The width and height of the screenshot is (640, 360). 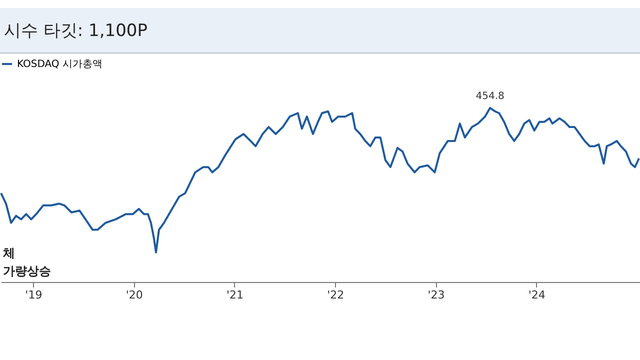 What do you see at coordinates (537, 295) in the screenshot?
I see `x-tick-label: '24` at bounding box center [537, 295].